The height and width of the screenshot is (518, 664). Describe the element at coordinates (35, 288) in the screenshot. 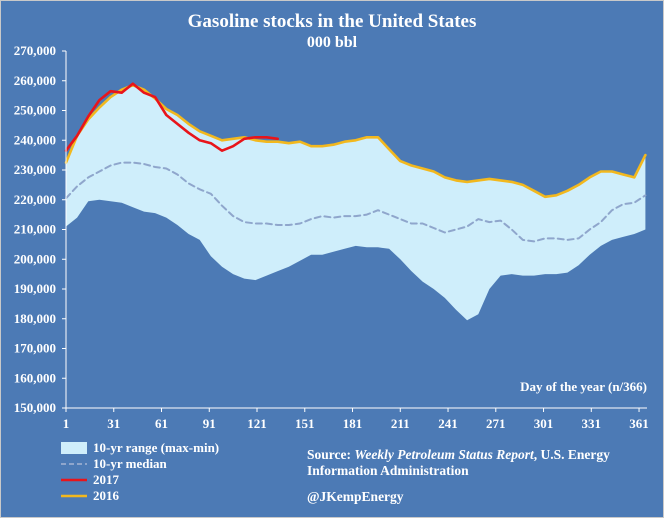

I see `y-tick-label: 190,000` at that location.